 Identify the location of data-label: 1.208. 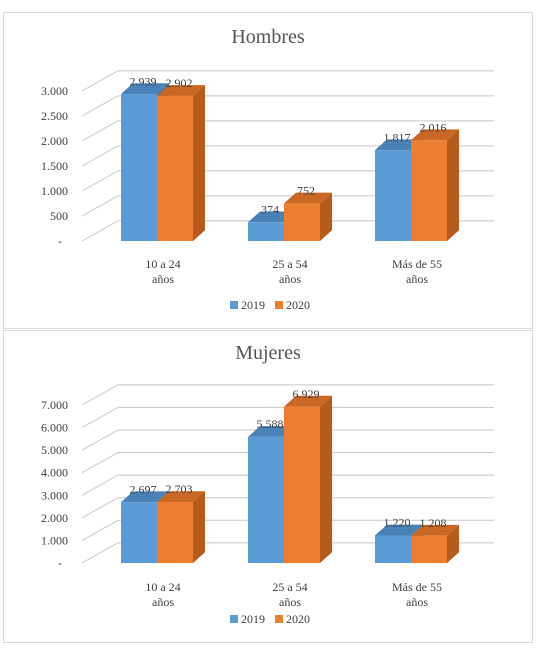
(433, 523).